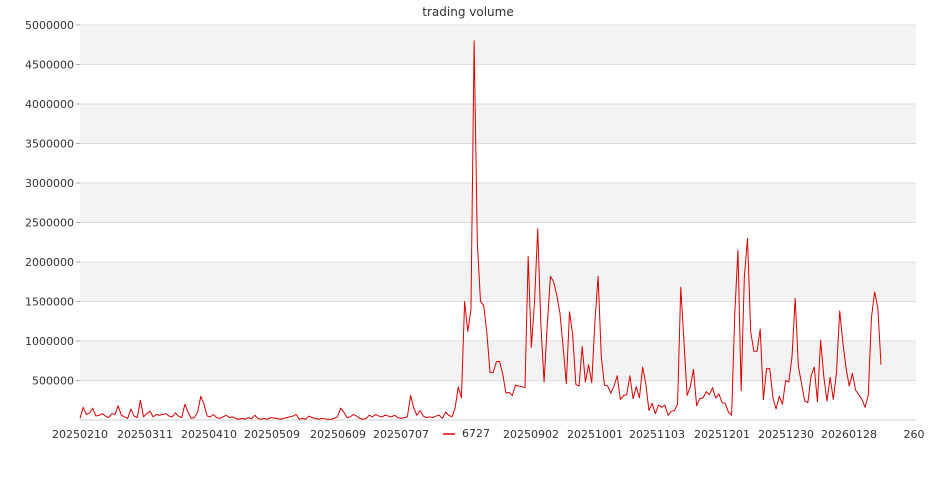  What do you see at coordinates (272, 434) in the screenshot?
I see `x-tick-label: 20250509` at bounding box center [272, 434].